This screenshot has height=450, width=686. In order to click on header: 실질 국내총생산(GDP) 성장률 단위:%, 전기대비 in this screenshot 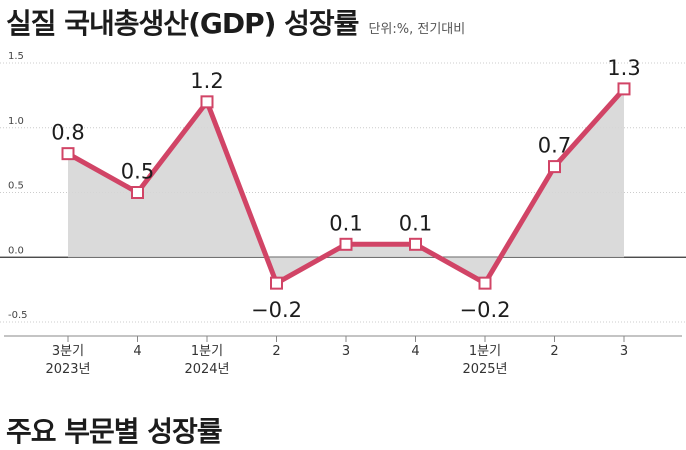, I will do `click(235, 22)`.